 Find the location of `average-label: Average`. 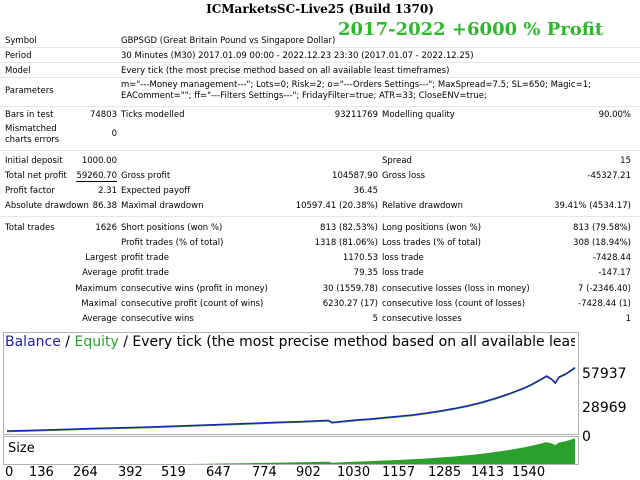

average-label: Average is located at coordinates (99, 273).